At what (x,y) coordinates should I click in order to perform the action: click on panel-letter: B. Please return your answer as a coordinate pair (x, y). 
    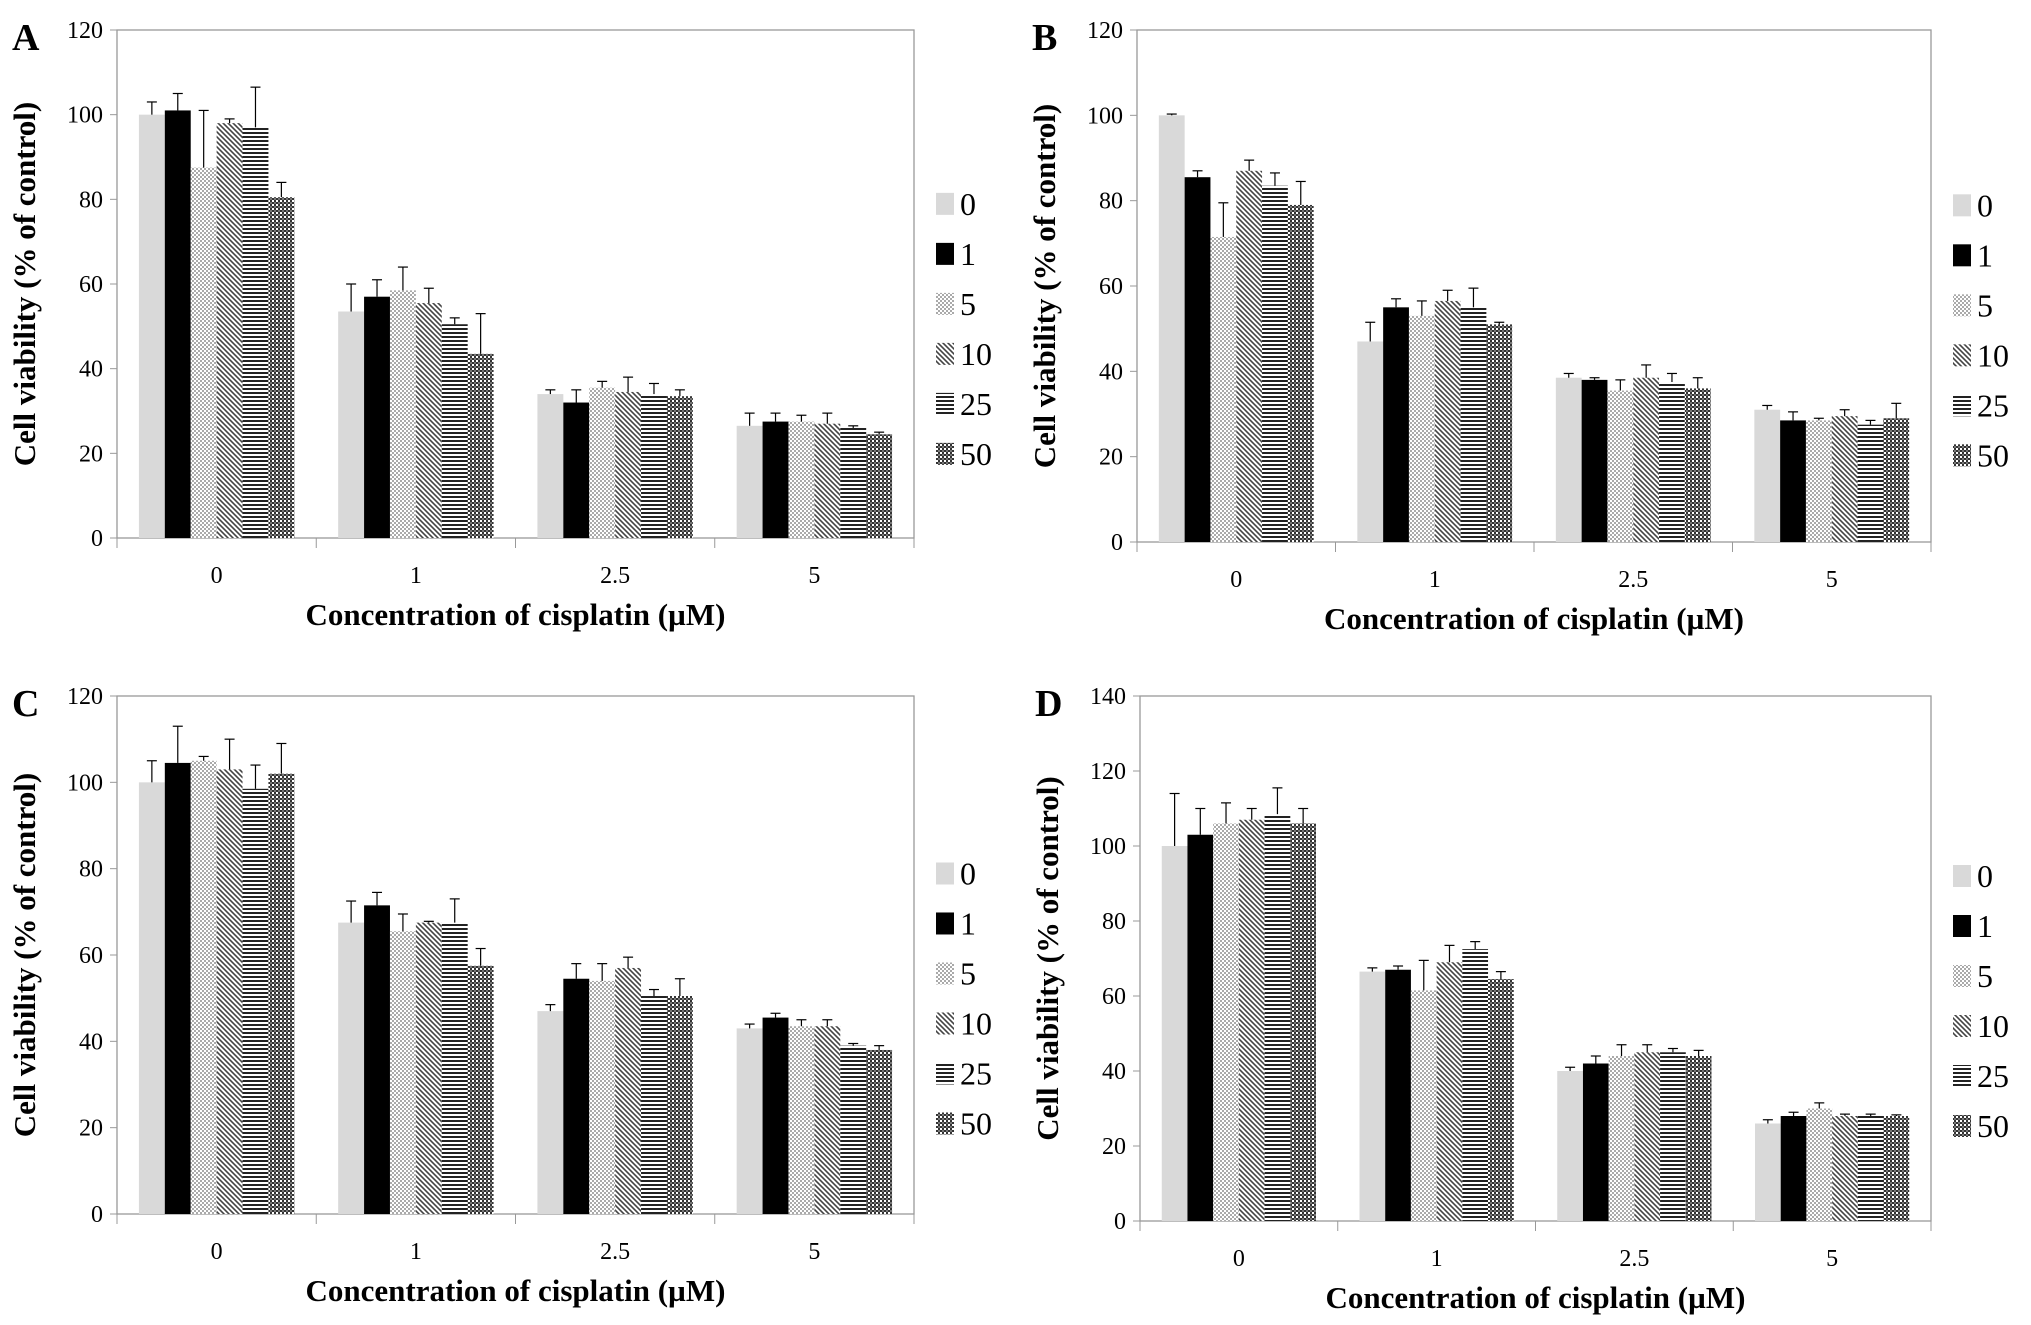
    Looking at the image, I should click on (1044, 38).